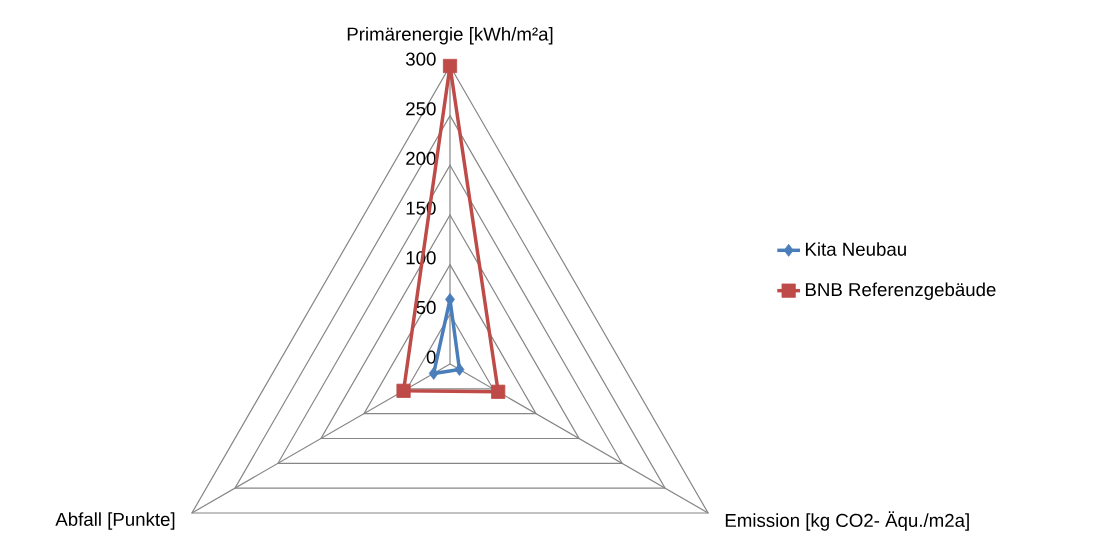 Image resolution: width=1094 pixels, height=541 pixels. I want to click on y-tick-label: 300, so click(420, 59).